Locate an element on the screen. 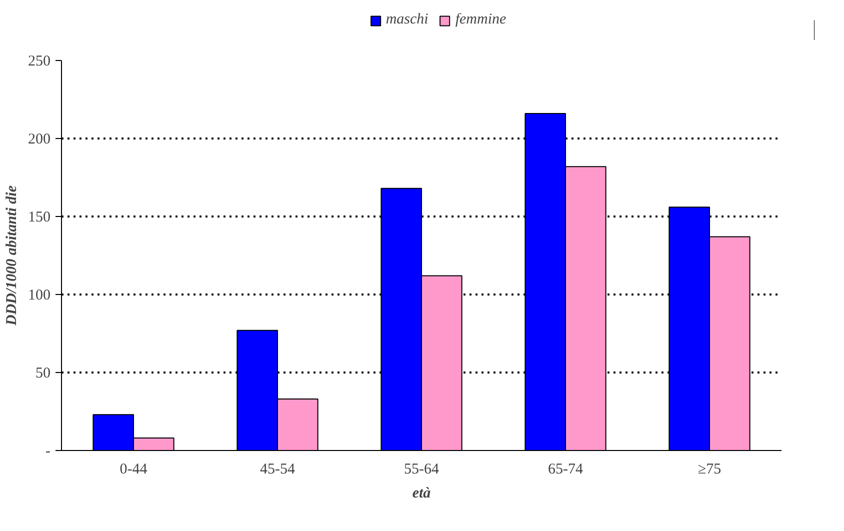 The height and width of the screenshot is (531, 844). x-tick-label: 65-74 is located at coordinates (566, 470).